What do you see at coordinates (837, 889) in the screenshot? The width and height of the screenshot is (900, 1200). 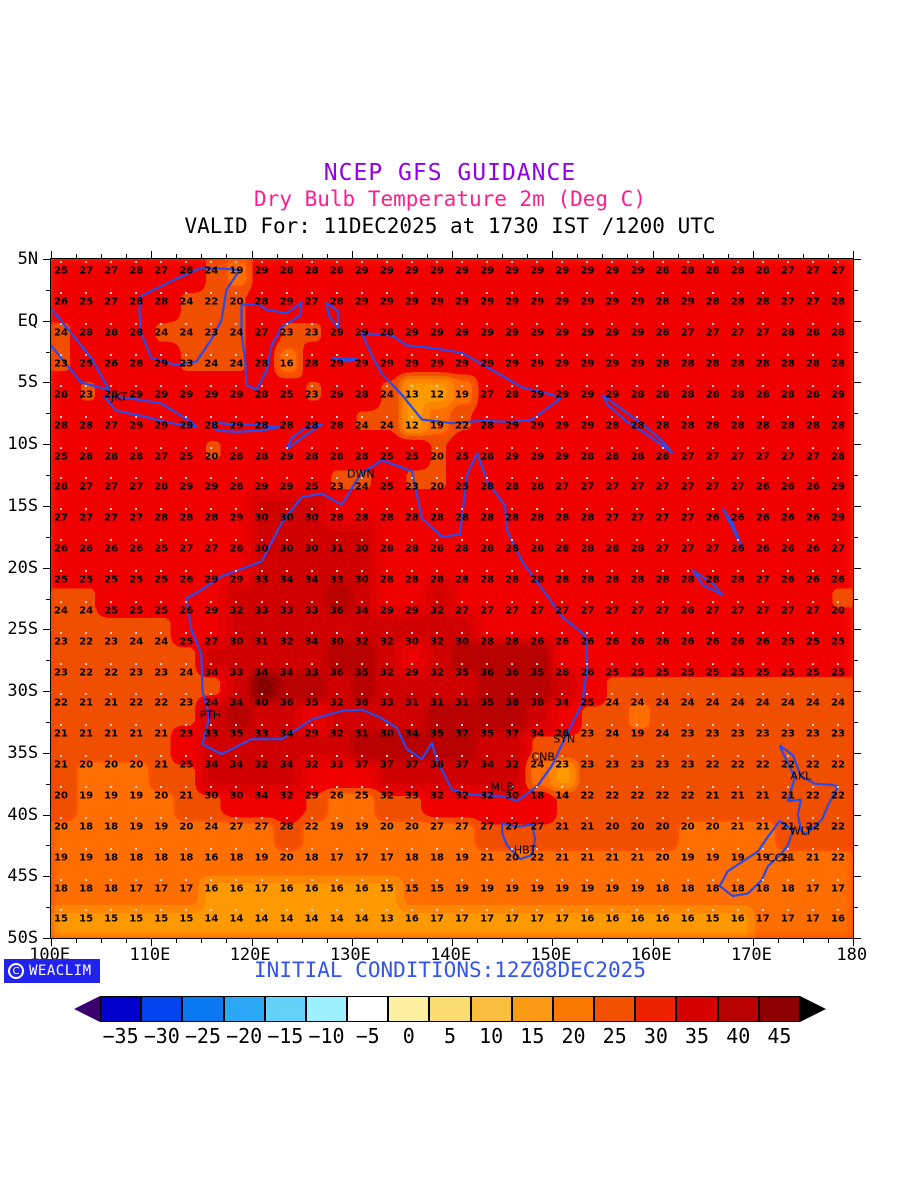 I see `grid-temperature-value: 17` at bounding box center [837, 889].